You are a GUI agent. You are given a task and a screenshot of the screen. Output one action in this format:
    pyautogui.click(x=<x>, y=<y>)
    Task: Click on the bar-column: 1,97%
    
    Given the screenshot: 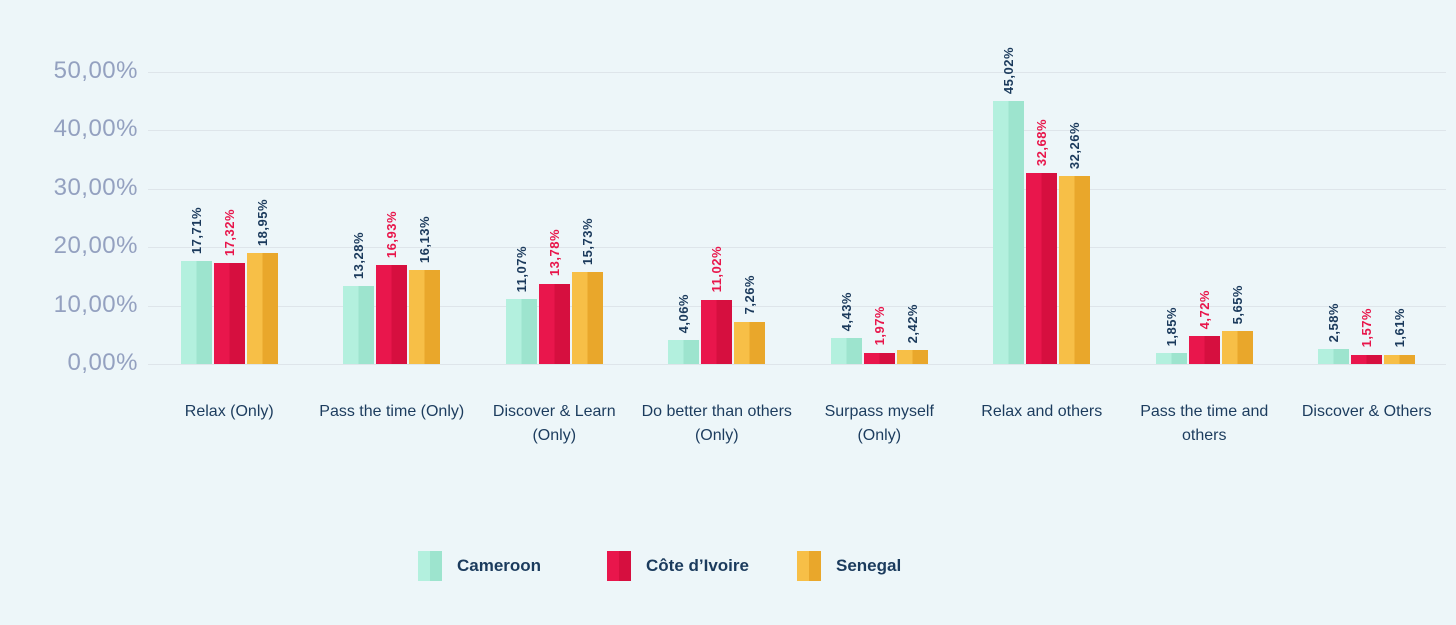 What is the action you would take?
    pyautogui.click(x=879, y=335)
    